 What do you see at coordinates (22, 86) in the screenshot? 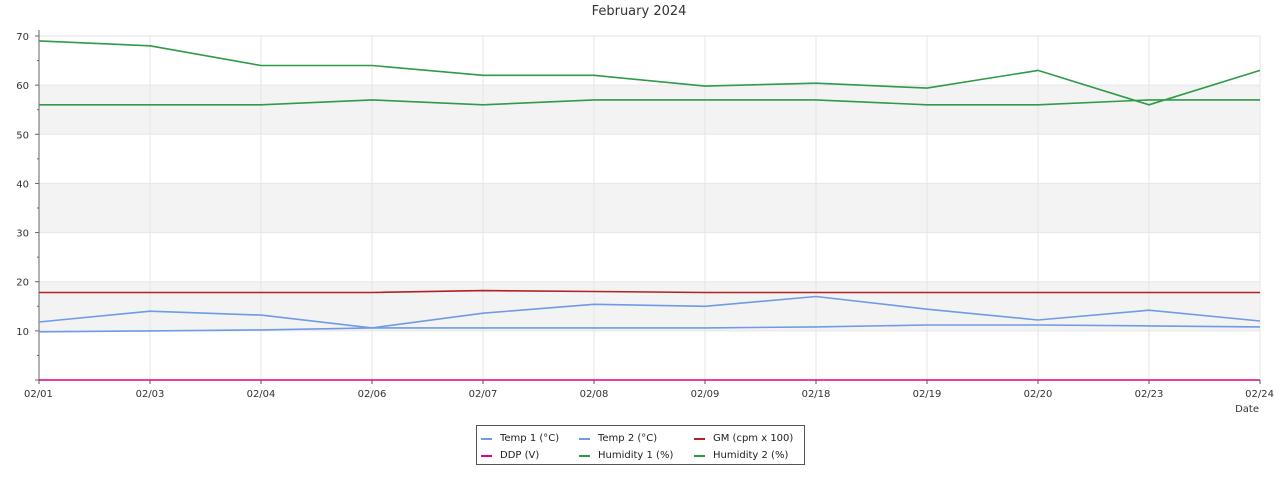
I see `y-tick-label: 60` at bounding box center [22, 86].